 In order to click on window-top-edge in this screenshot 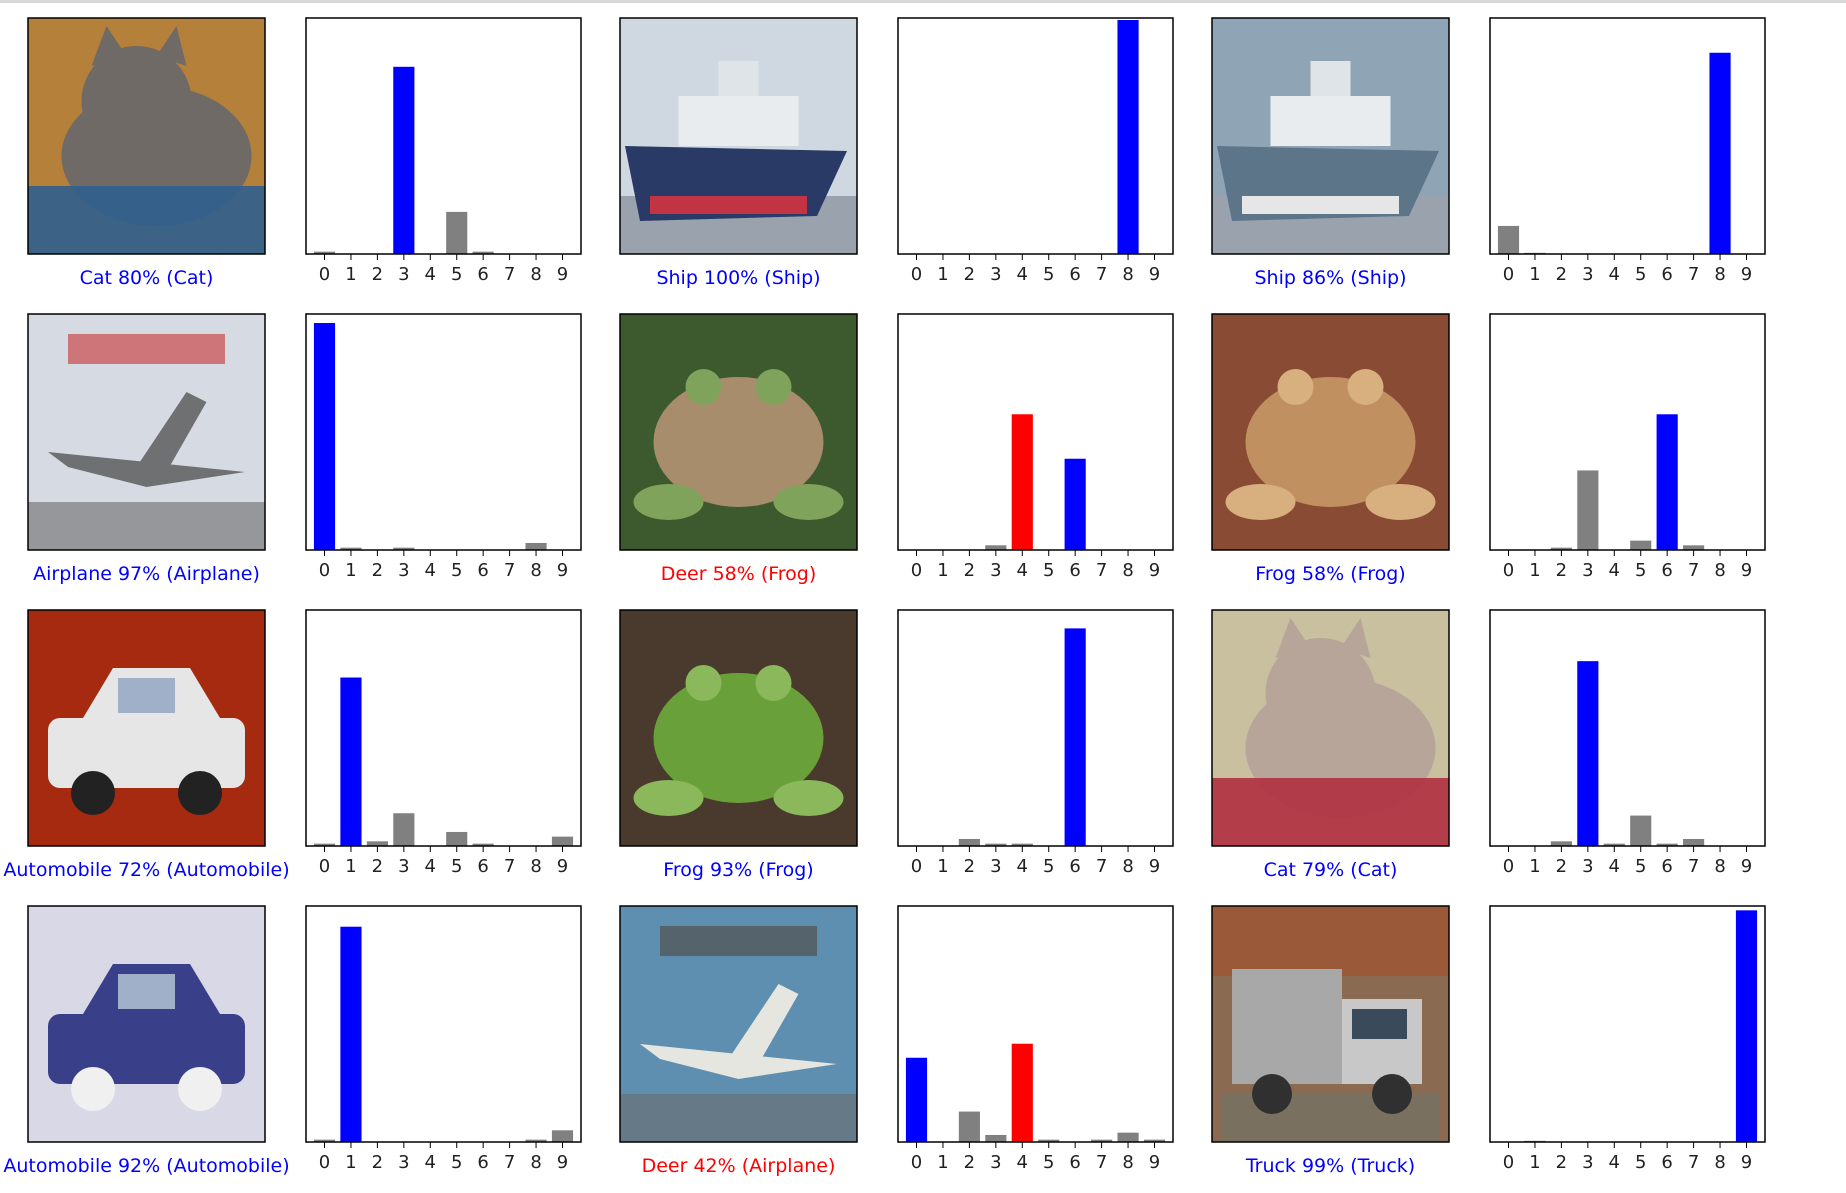, I will do `click(923, 1)`.